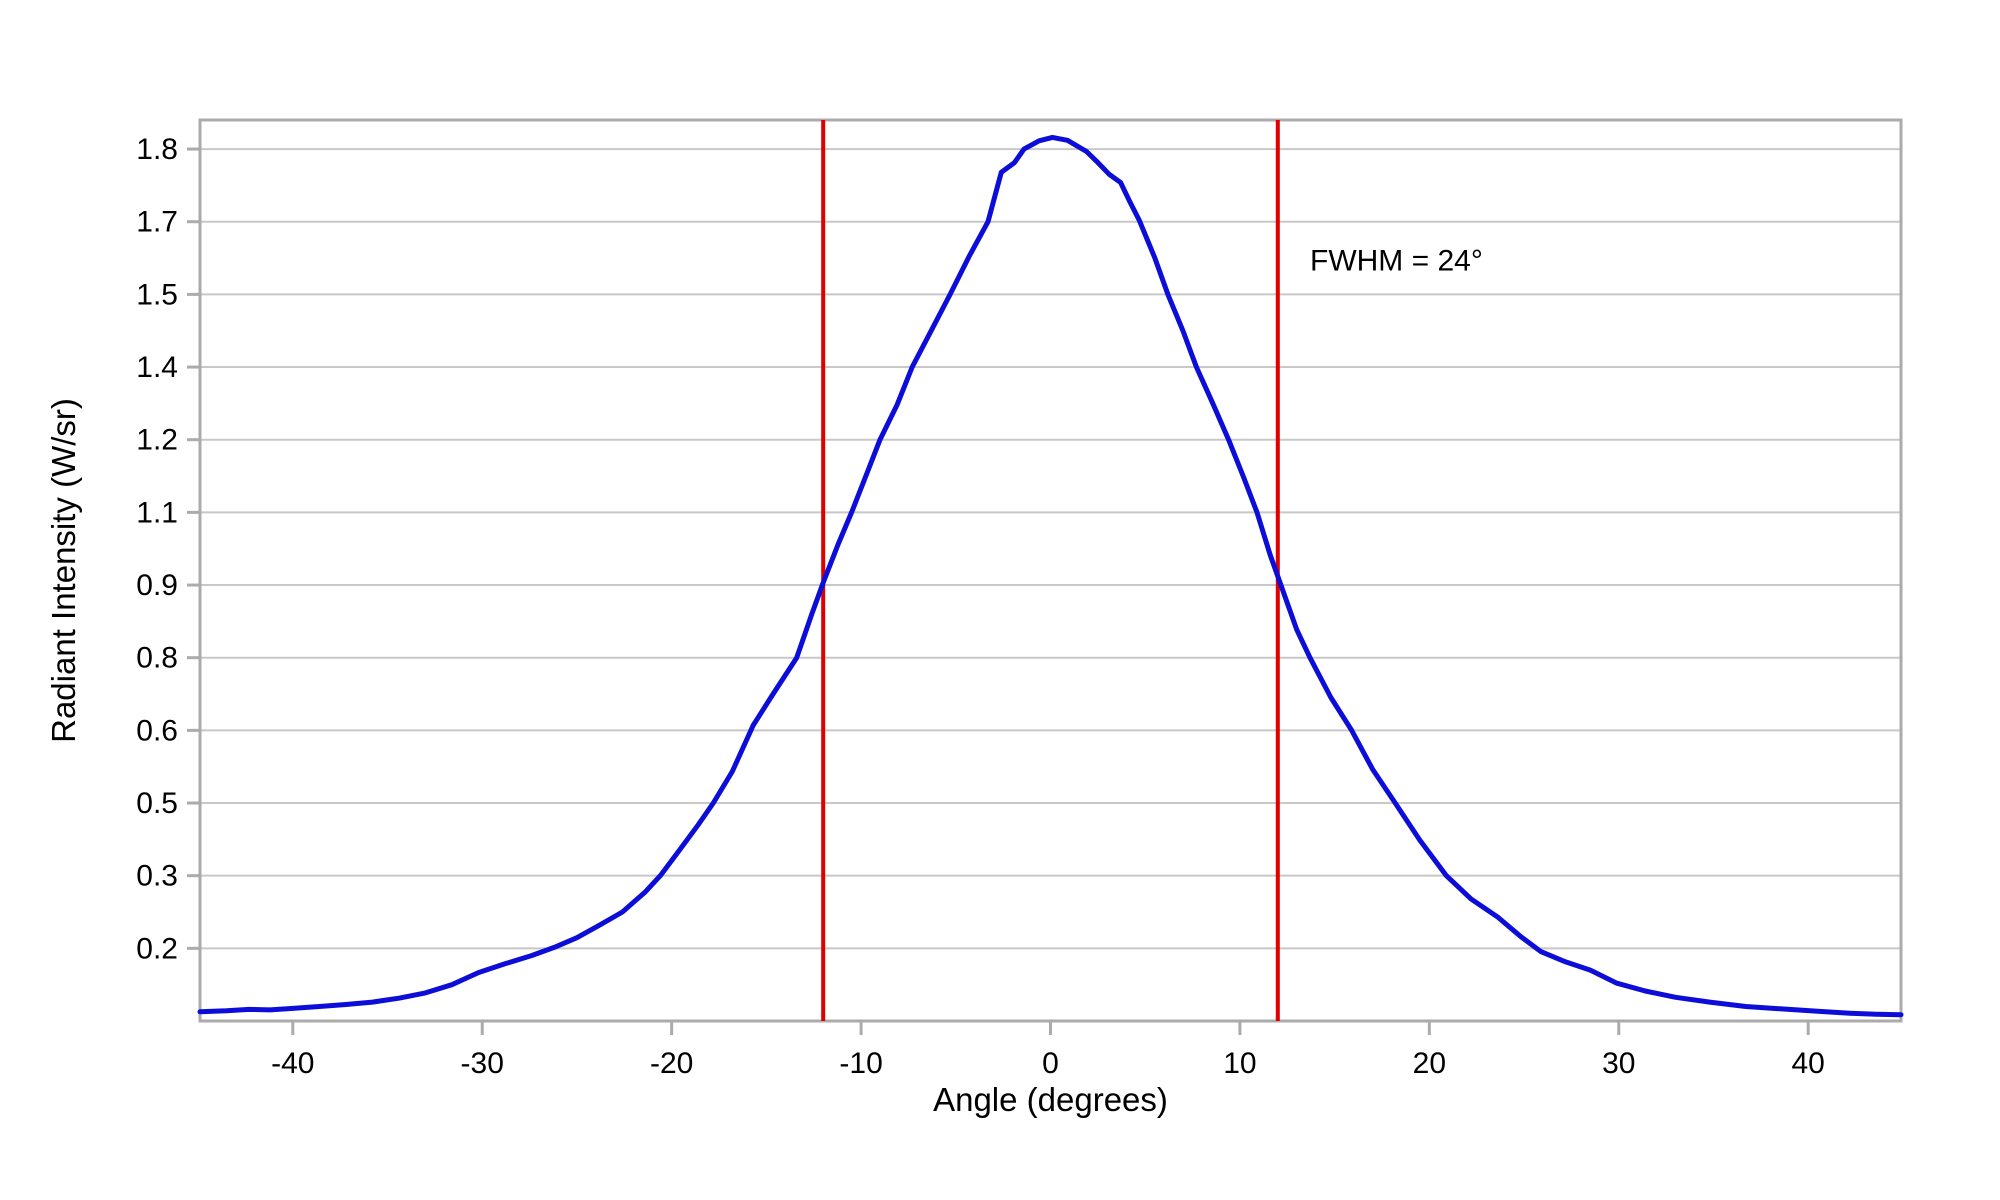 The width and height of the screenshot is (2000, 1200). What do you see at coordinates (157, 658) in the screenshot?
I see `y-tick-label: 0.8` at bounding box center [157, 658].